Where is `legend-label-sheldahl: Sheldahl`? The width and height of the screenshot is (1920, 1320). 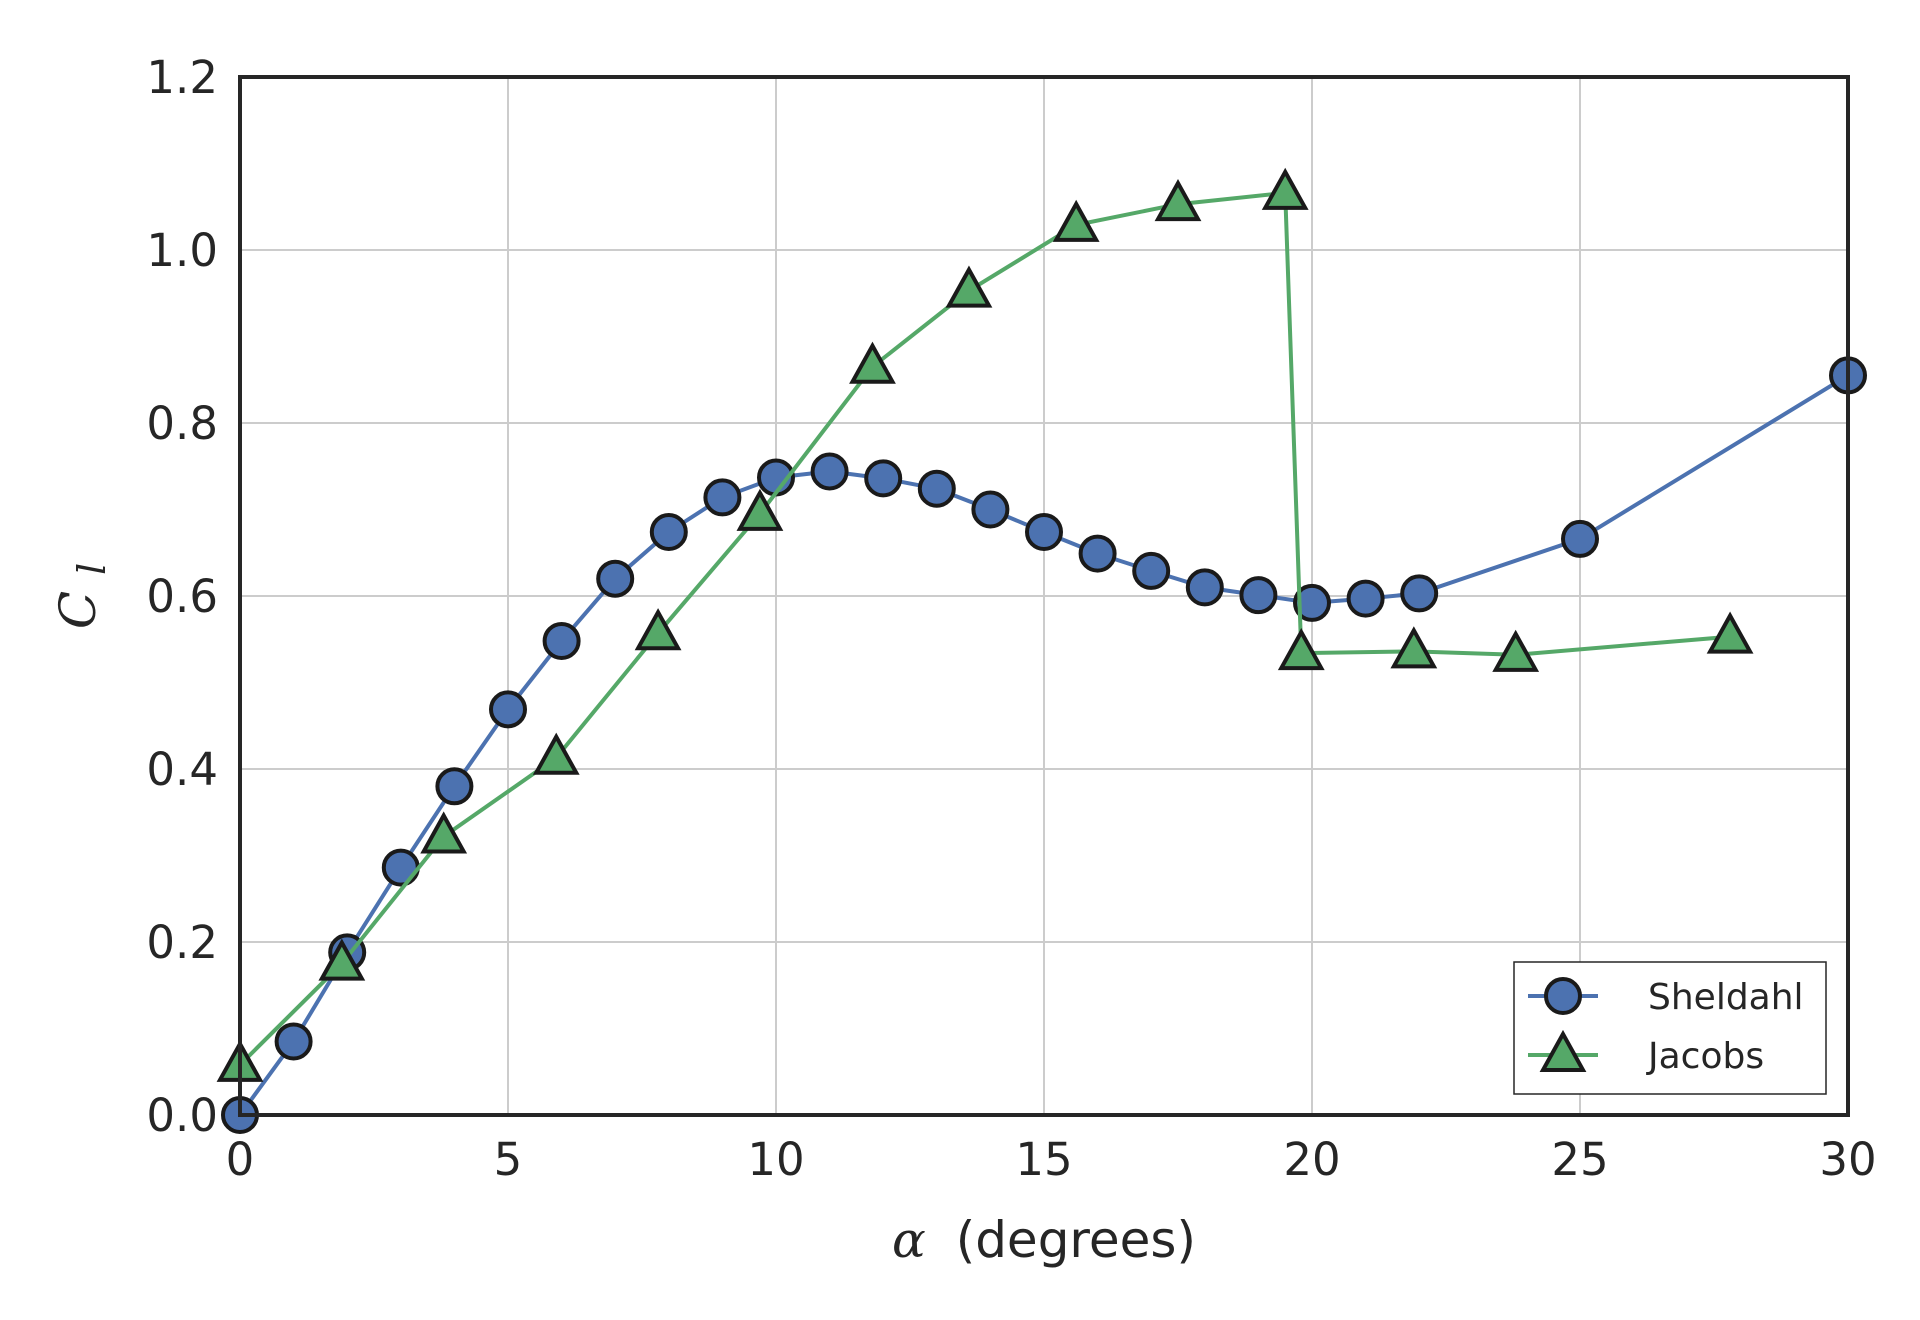
legend-label-sheldahl: Sheldahl is located at coordinates (1726, 997).